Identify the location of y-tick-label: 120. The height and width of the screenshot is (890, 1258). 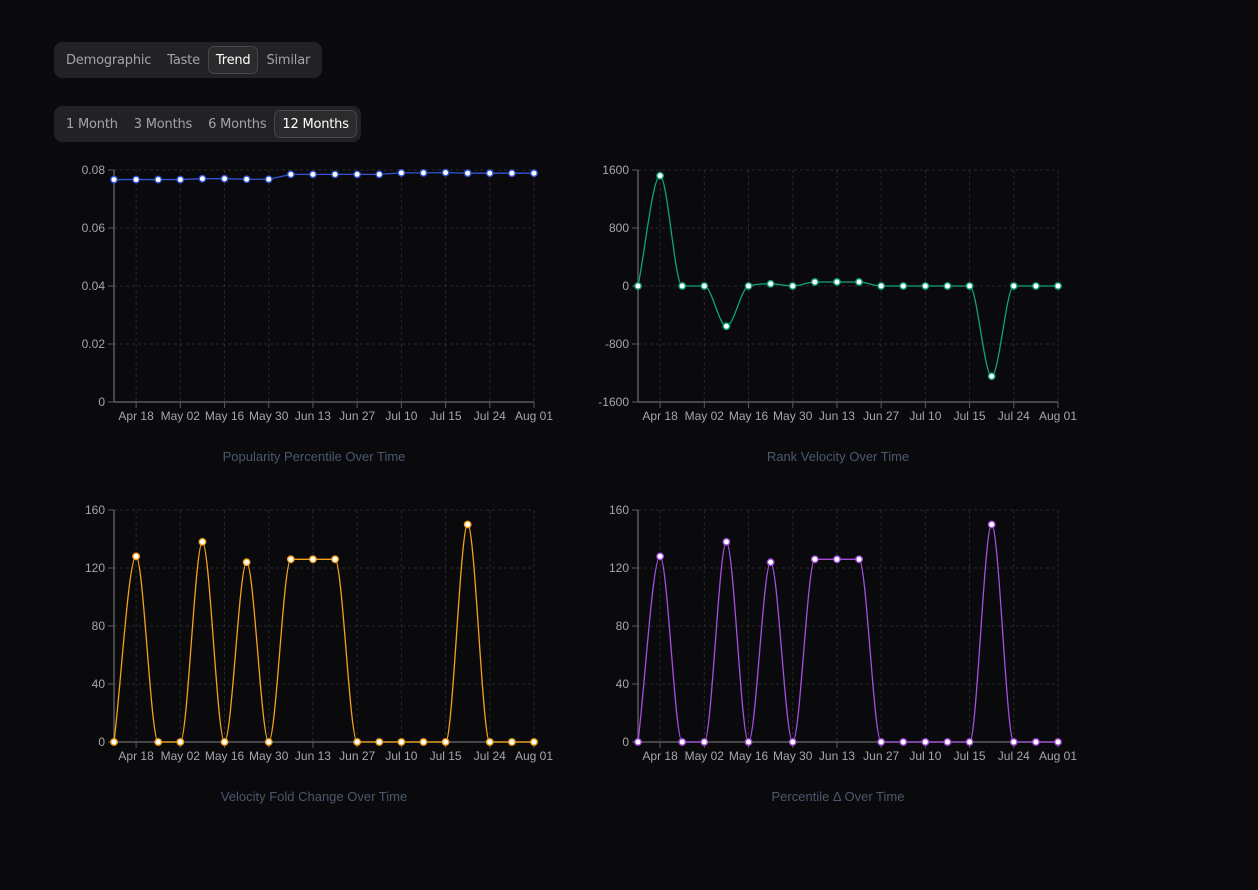
(95, 568).